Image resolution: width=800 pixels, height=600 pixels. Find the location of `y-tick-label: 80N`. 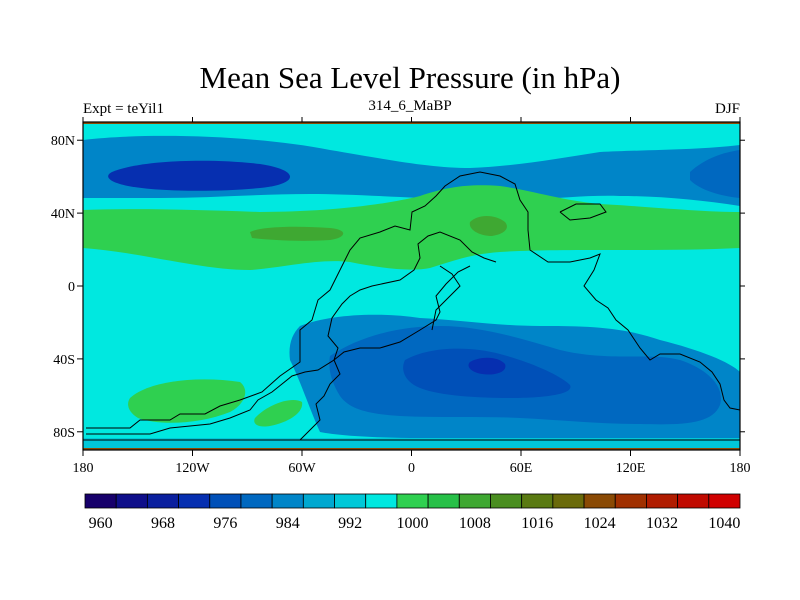

y-tick-label: 80N is located at coordinates (63, 141).